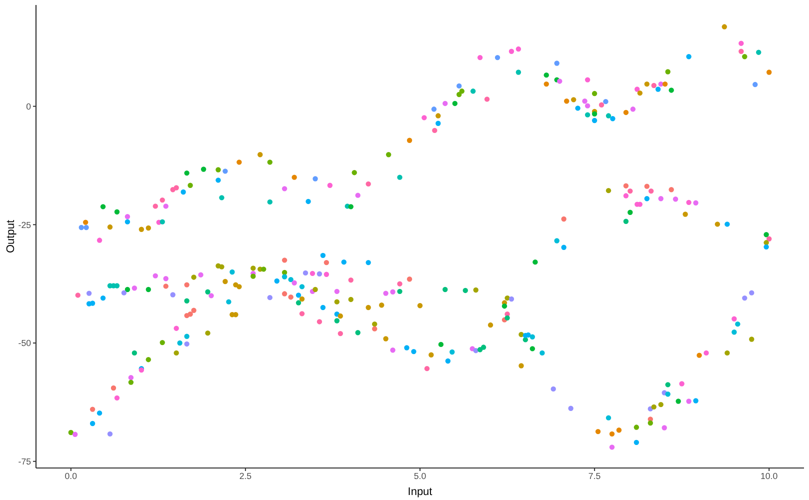 Image resolution: width=809 pixels, height=500 pixels. I want to click on x-tick-label: 2.5, so click(245, 476).